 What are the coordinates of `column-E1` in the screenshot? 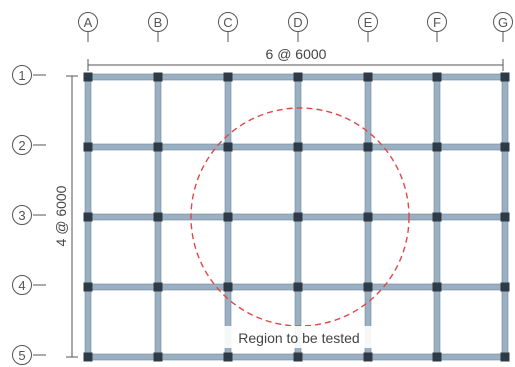 It's located at (368, 77).